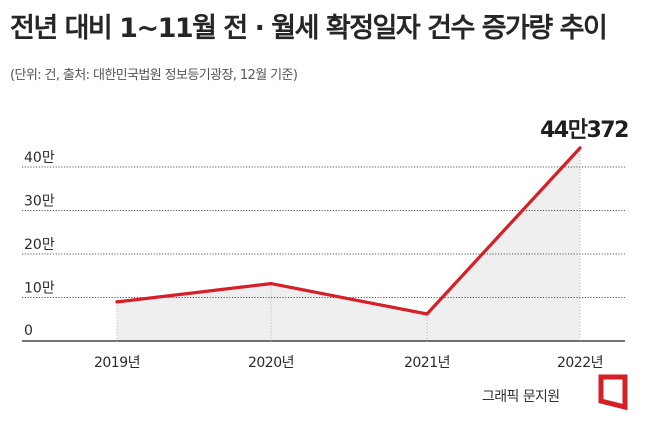  Describe the element at coordinates (584, 130) in the screenshot. I see `data-label: 44만372` at that location.